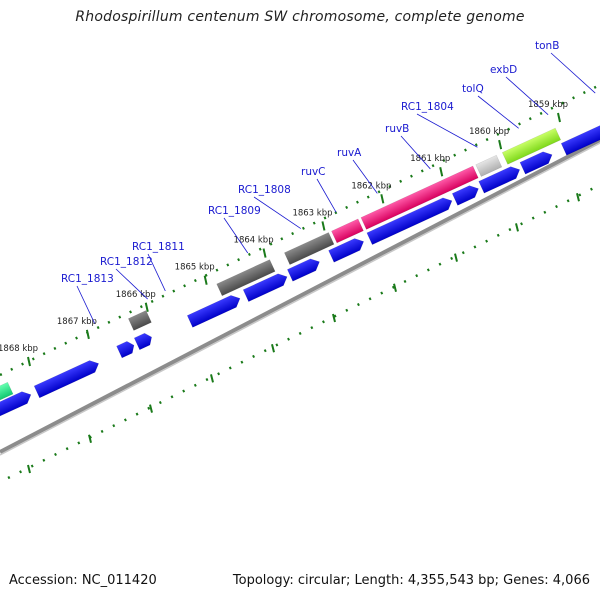 The height and width of the screenshot is (600, 600). I want to click on svg-text: RC1_1811, so click(158, 247).